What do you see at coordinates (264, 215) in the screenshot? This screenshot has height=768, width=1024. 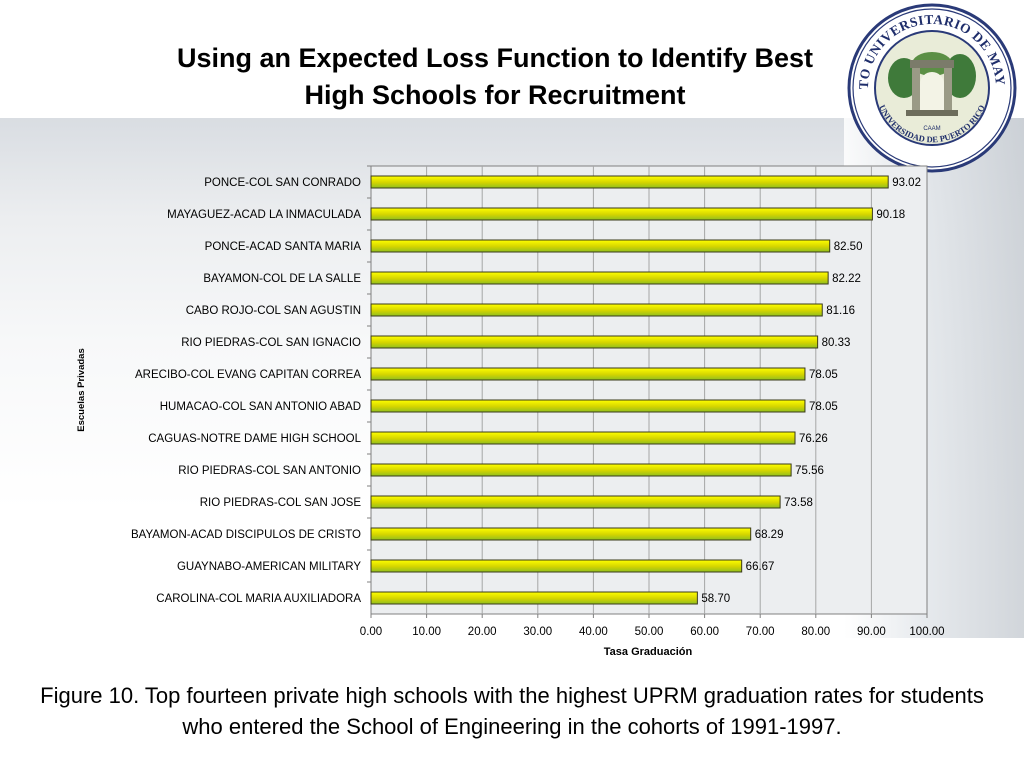 I see `y-tick-label: MAYAGUEZ-ACAD LA INMACULADA` at bounding box center [264, 215].